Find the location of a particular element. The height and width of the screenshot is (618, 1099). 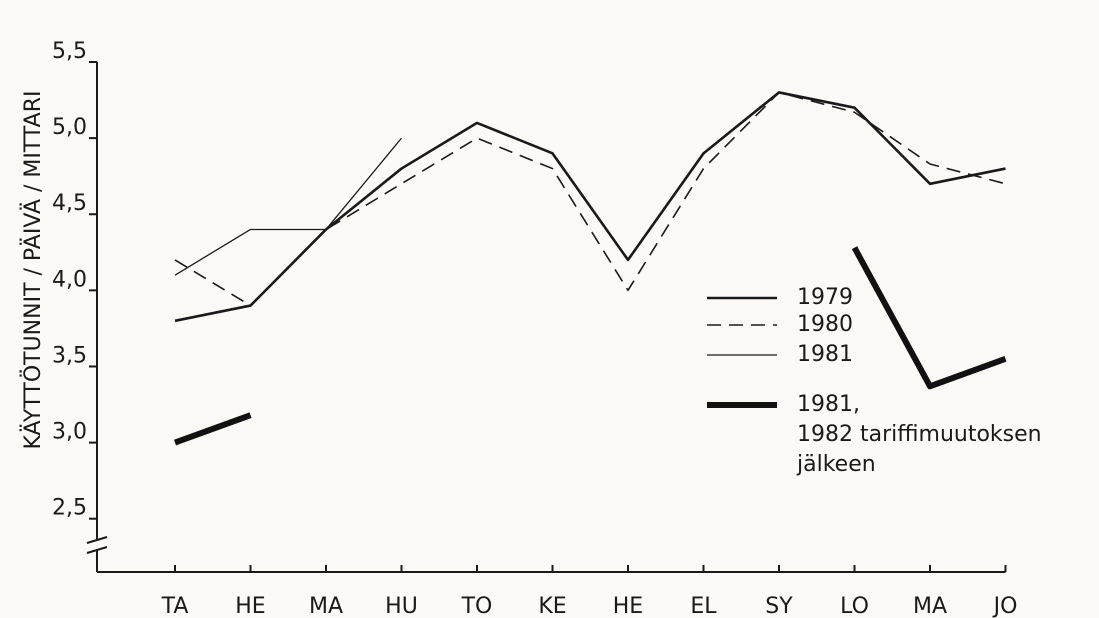

x-tick-label: LO is located at coordinates (854, 606).